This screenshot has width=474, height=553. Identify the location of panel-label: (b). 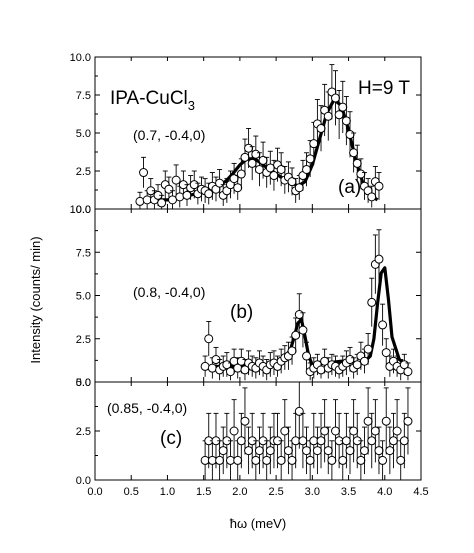
(241, 312).